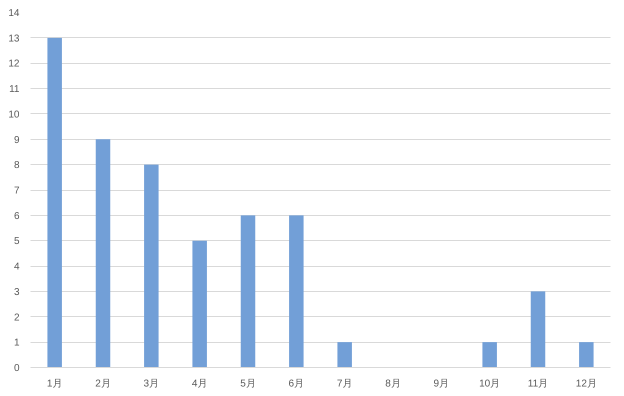  What do you see at coordinates (14, 90) in the screenshot?
I see `y-tick-label: 11` at bounding box center [14, 90].